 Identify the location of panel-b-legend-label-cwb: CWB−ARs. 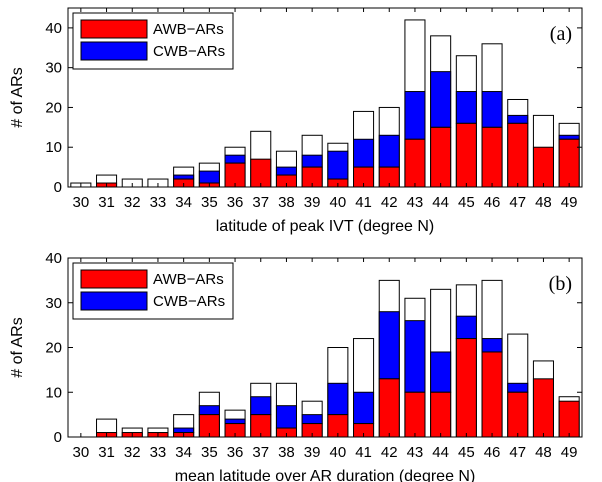
(189, 301).